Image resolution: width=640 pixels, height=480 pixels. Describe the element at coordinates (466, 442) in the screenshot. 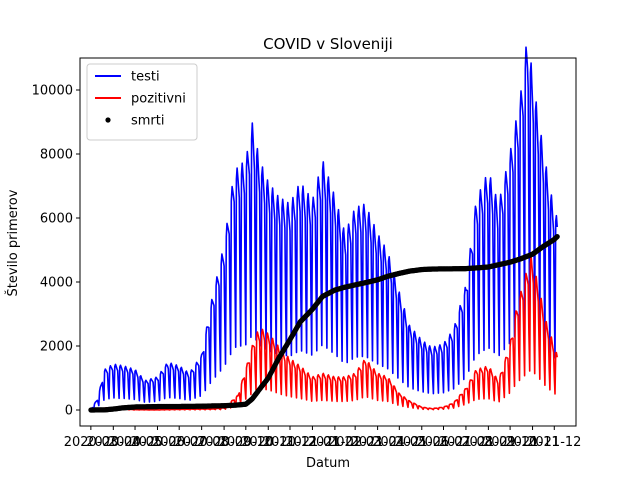

I see `x-tick-label: 2021-08` at that location.